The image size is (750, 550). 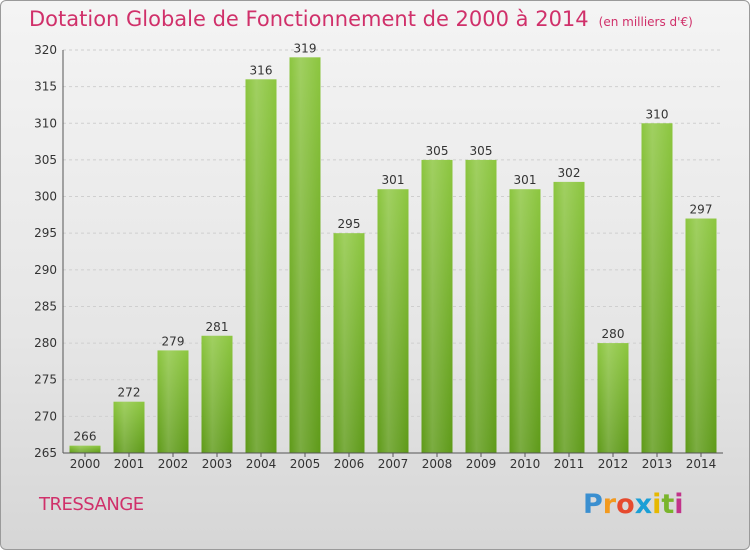 What do you see at coordinates (657, 464) in the screenshot?
I see `x-tick-label: 2013` at bounding box center [657, 464].